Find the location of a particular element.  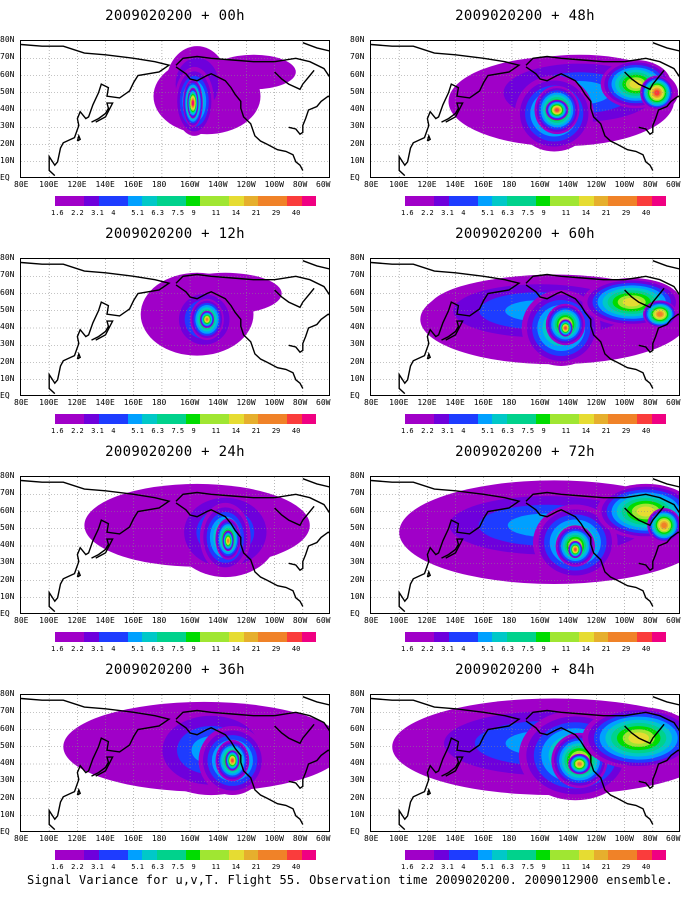

longitude-label: 80E is located at coordinates (371, 620).